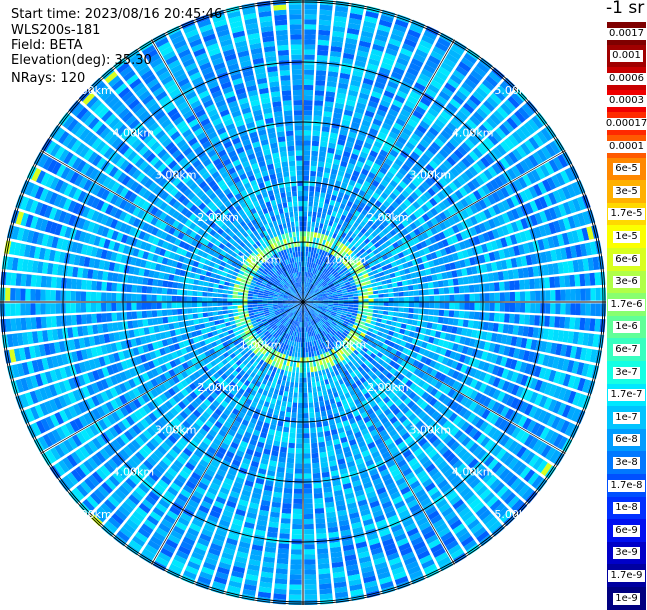 The height and width of the screenshot is (610, 647). What do you see at coordinates (117, 14) in the screenshot?
I see `start-time-text: Start time: 2023/08/16 20:45:46` at bounding box center [117, 14].